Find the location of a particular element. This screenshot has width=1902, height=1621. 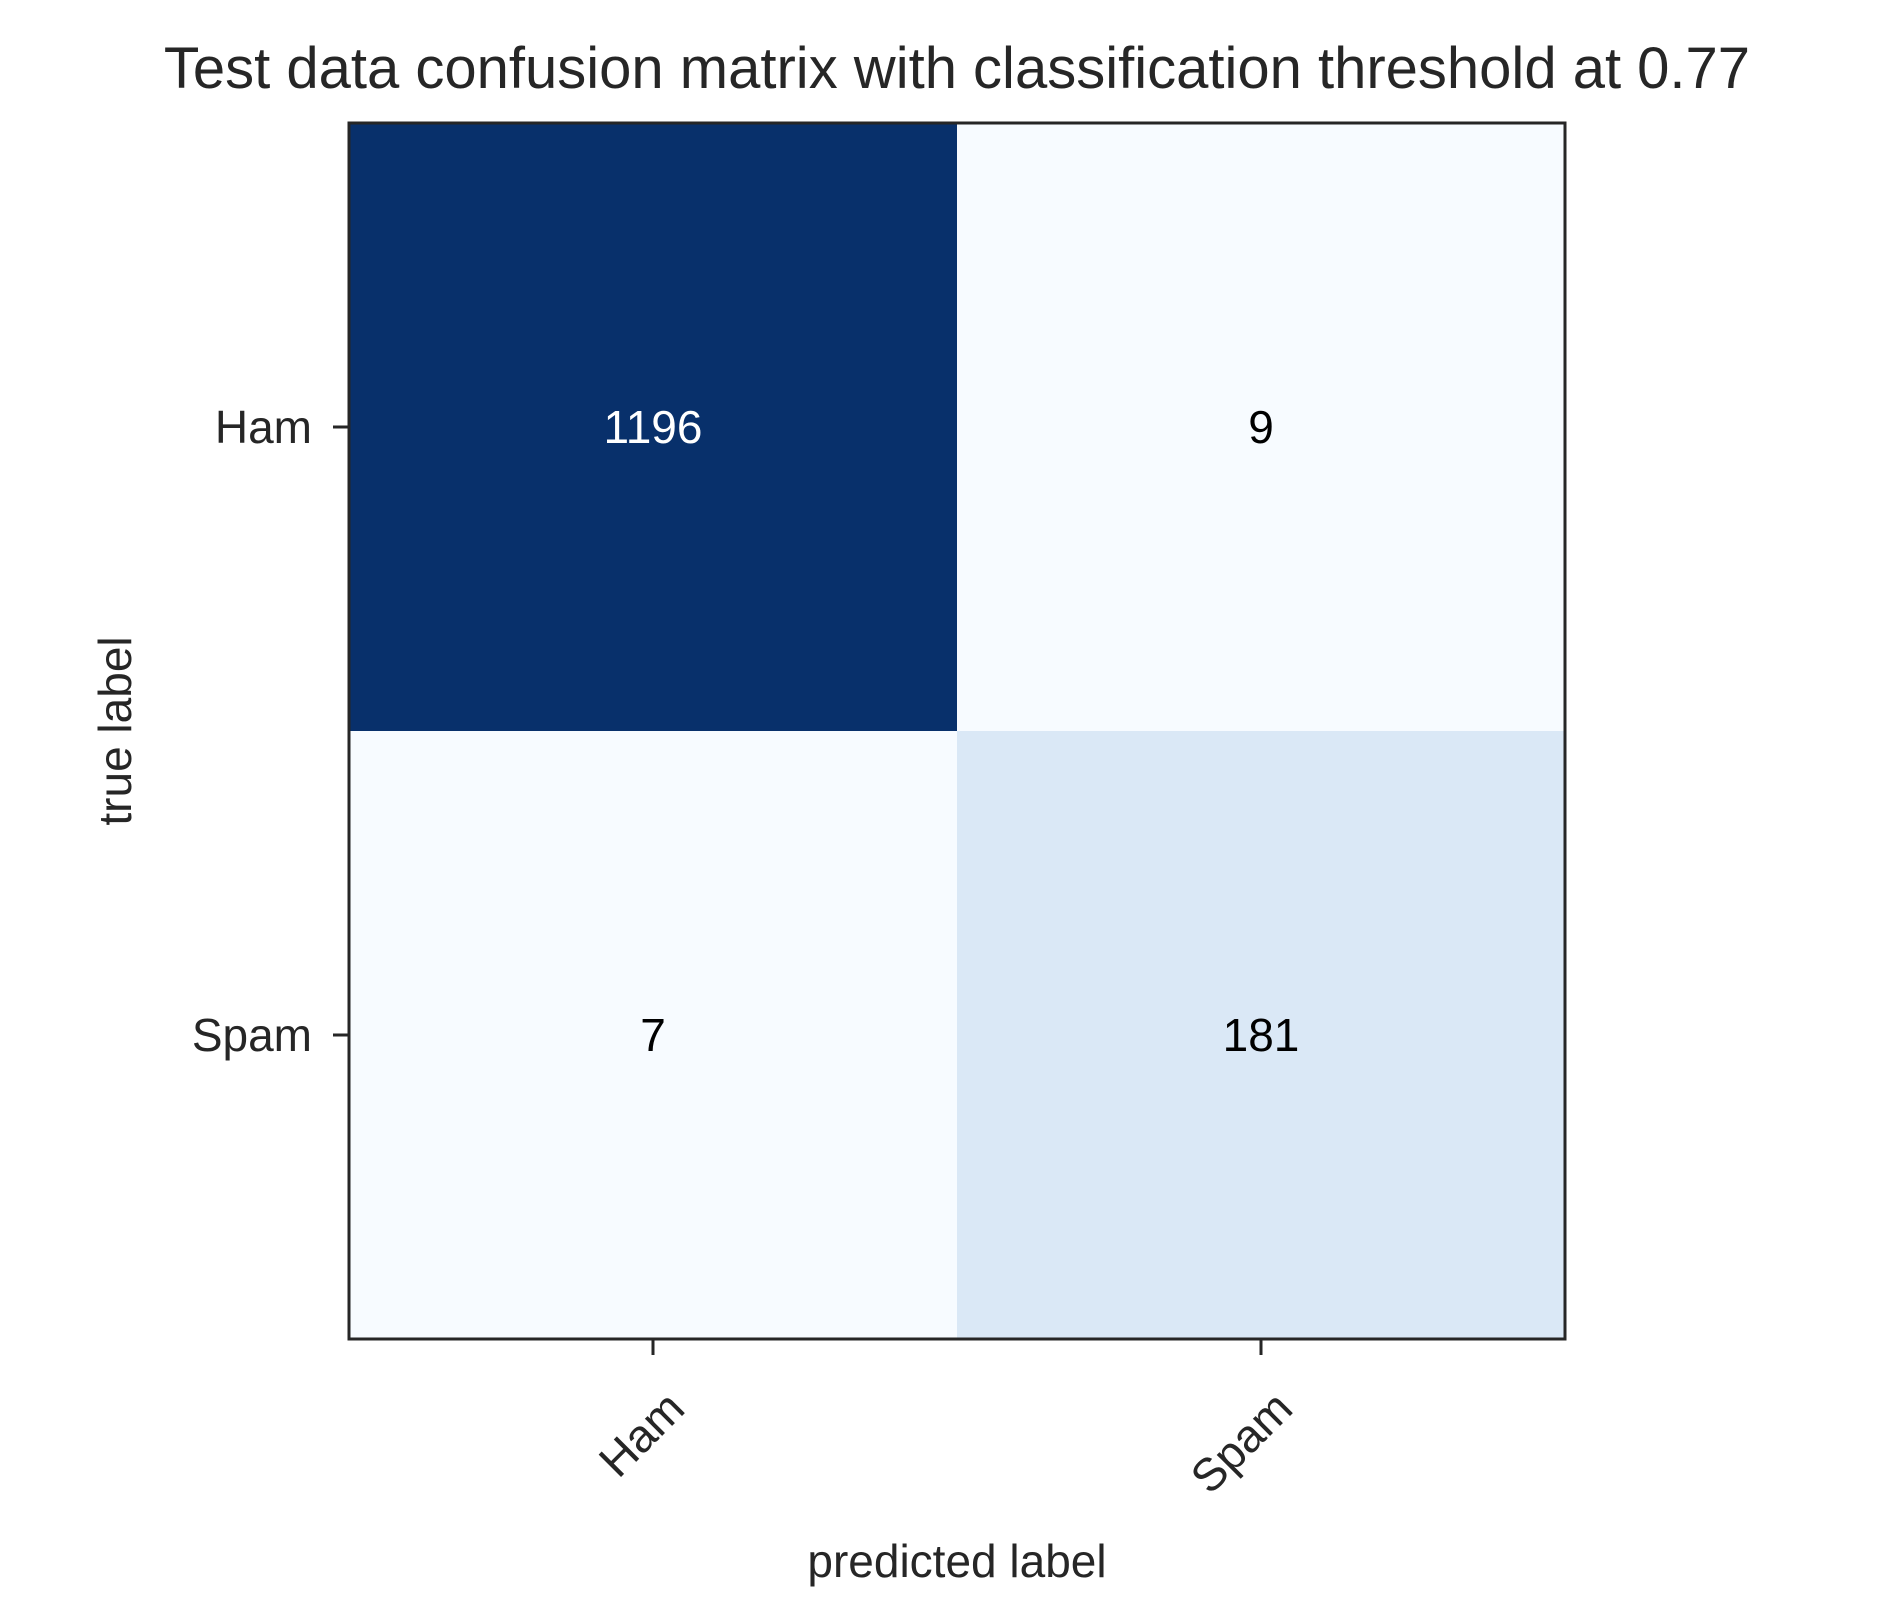

matrix-cell-labels: 1196 9 7 181 is located at coordinates (952, 731).